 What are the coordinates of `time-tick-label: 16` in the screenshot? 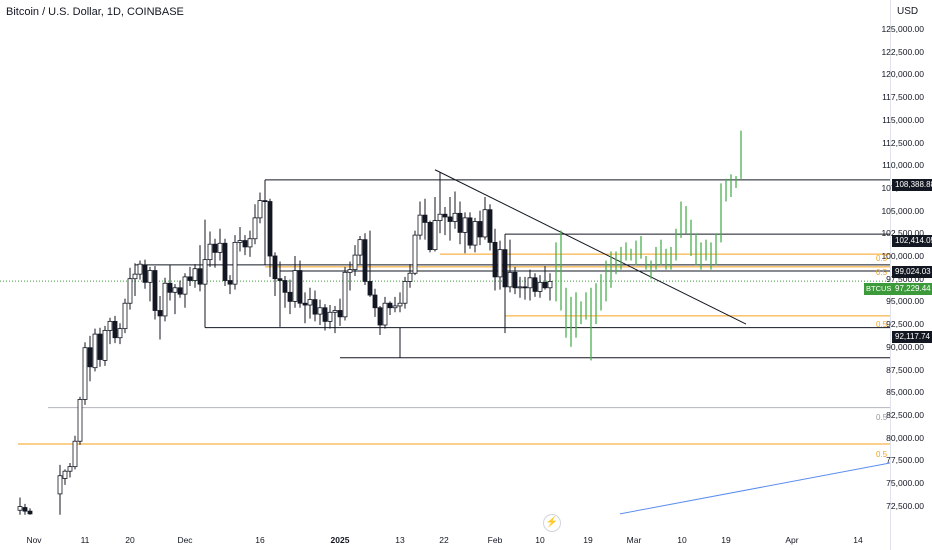 It's located at (260, 540).